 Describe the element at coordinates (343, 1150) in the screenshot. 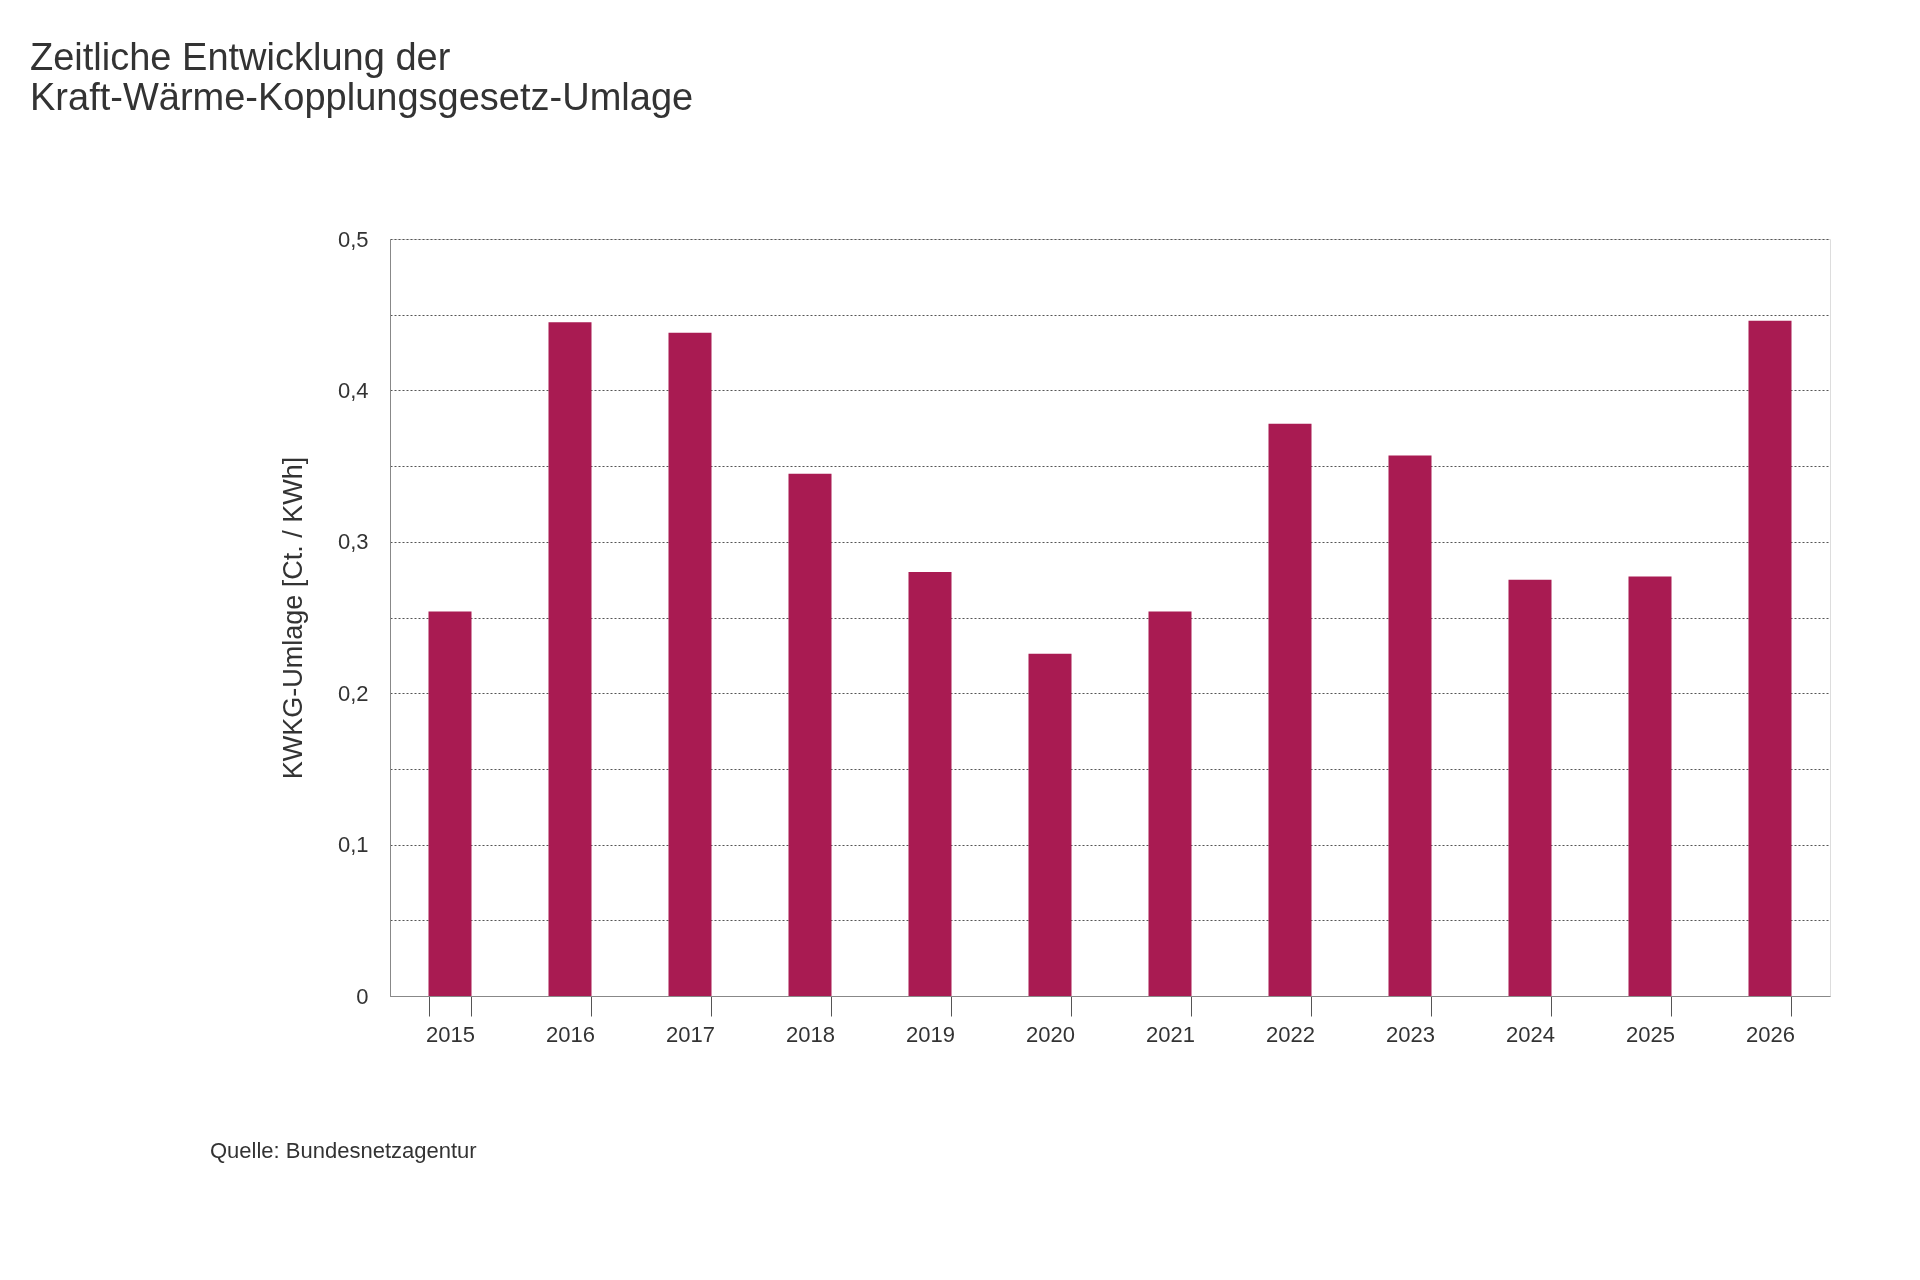

I see `source-note: Quelle: Bundesnetzagentur` at that location.